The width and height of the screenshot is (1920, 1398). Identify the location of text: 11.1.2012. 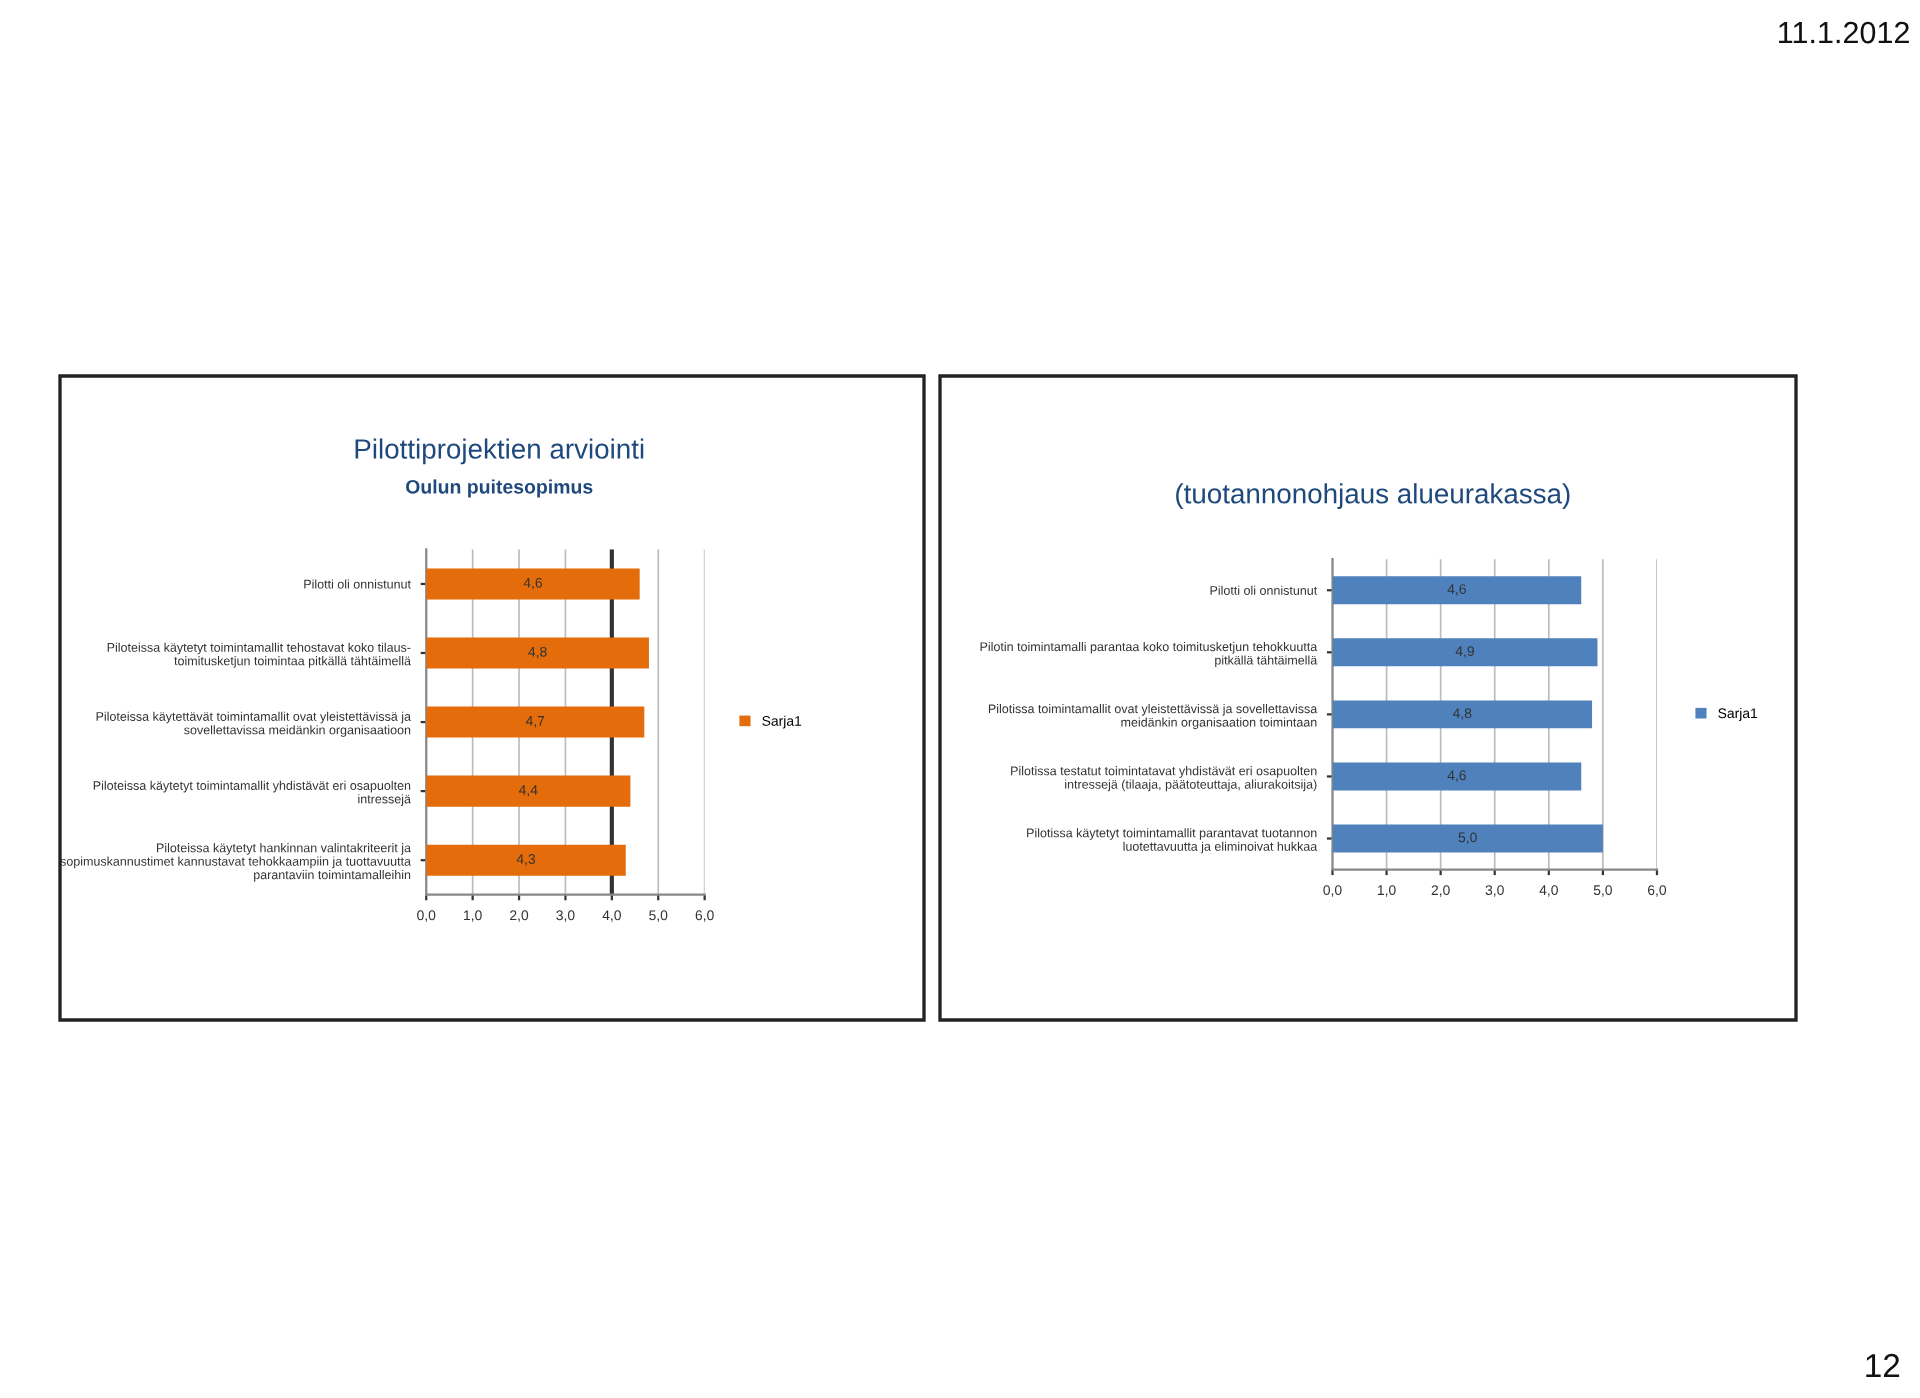
(1844, 32).